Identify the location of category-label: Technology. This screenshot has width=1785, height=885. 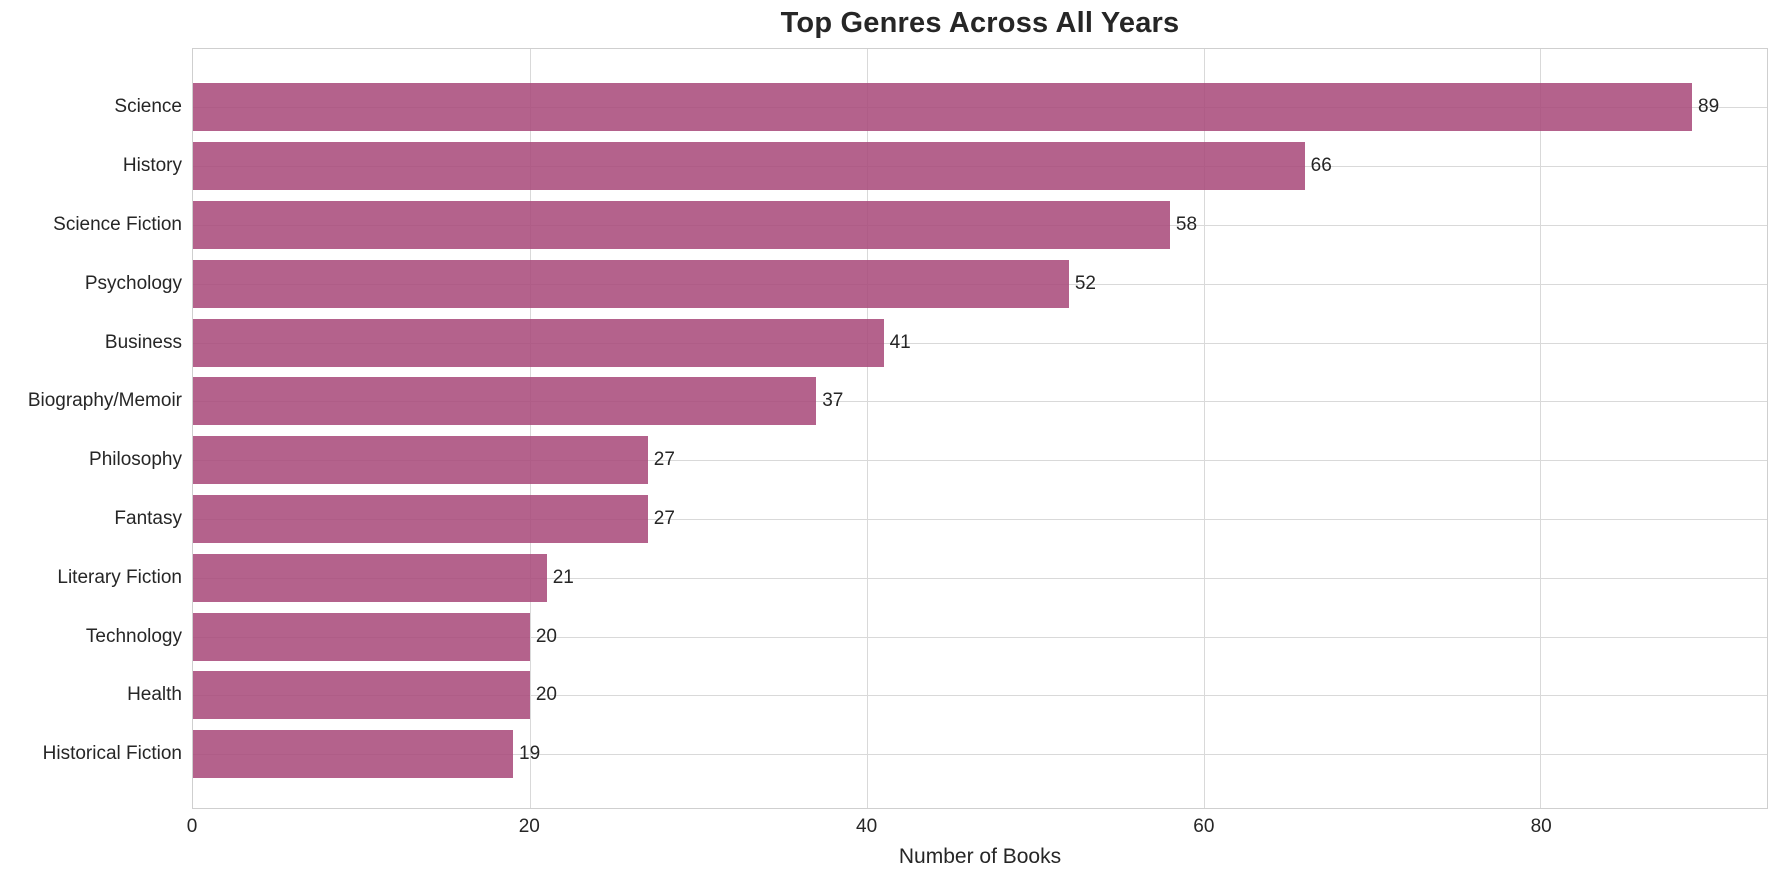
(133, 636).